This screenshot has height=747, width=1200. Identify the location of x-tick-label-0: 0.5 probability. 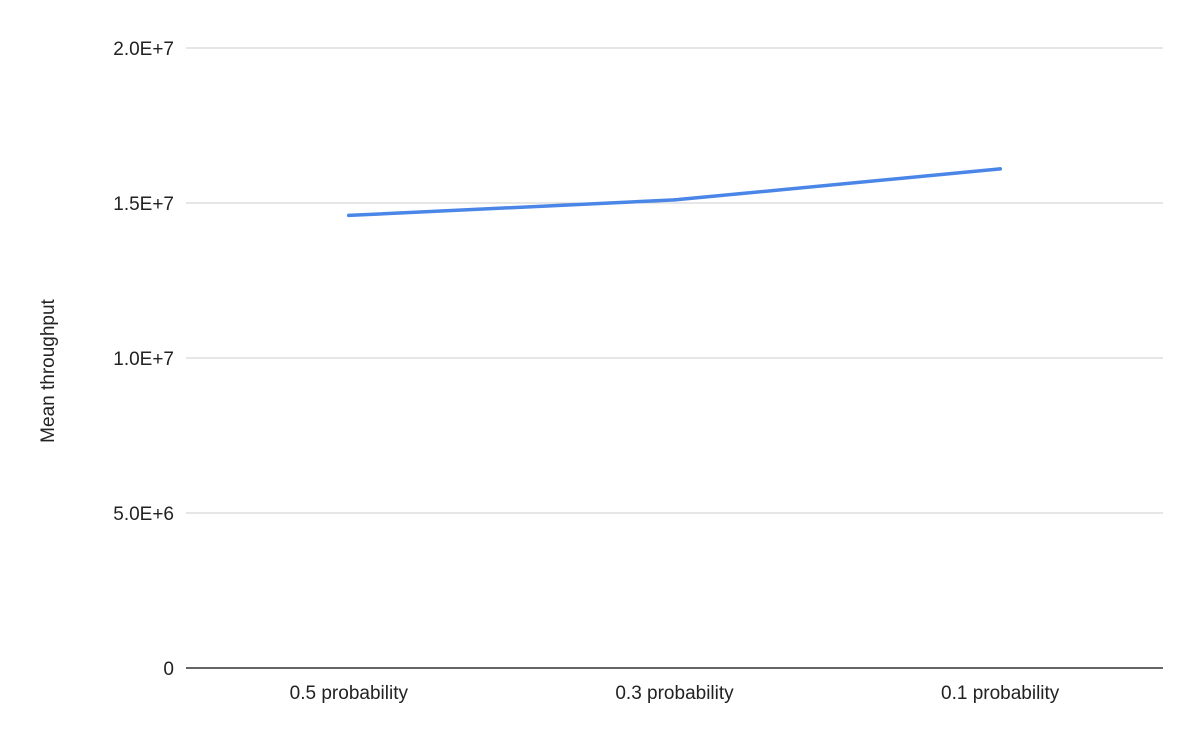
(349, 693).